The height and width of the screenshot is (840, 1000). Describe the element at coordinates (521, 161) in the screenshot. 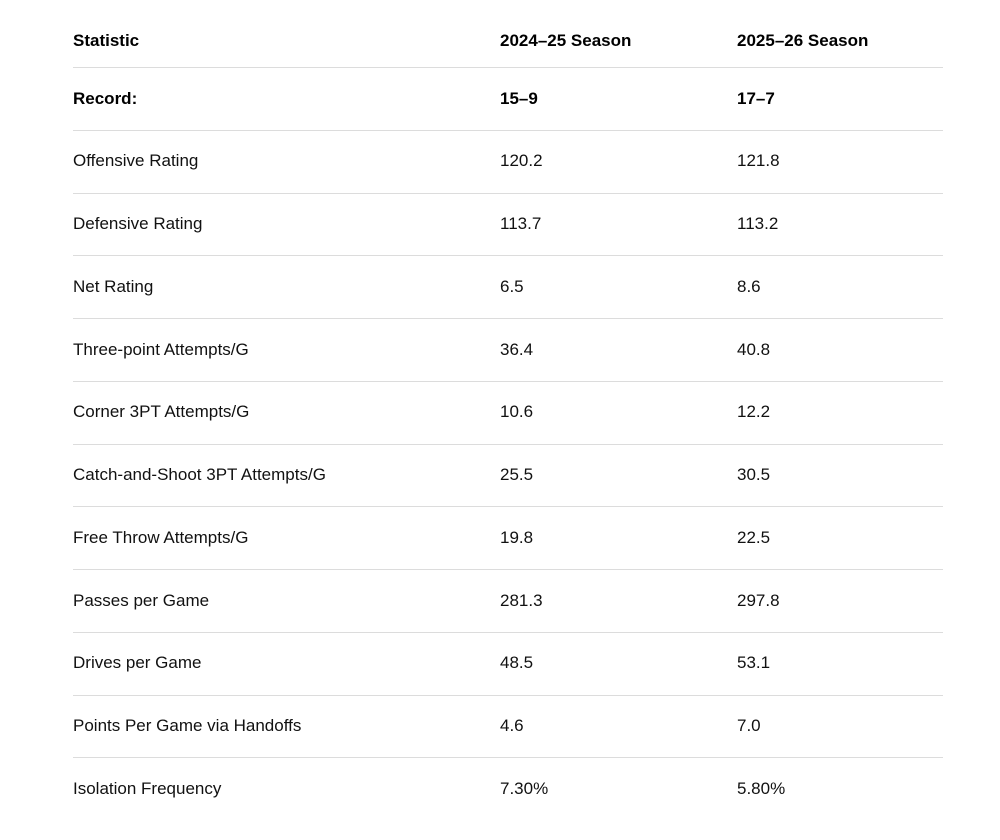

I see `stat-value-2024-25: 120.2` at that location.